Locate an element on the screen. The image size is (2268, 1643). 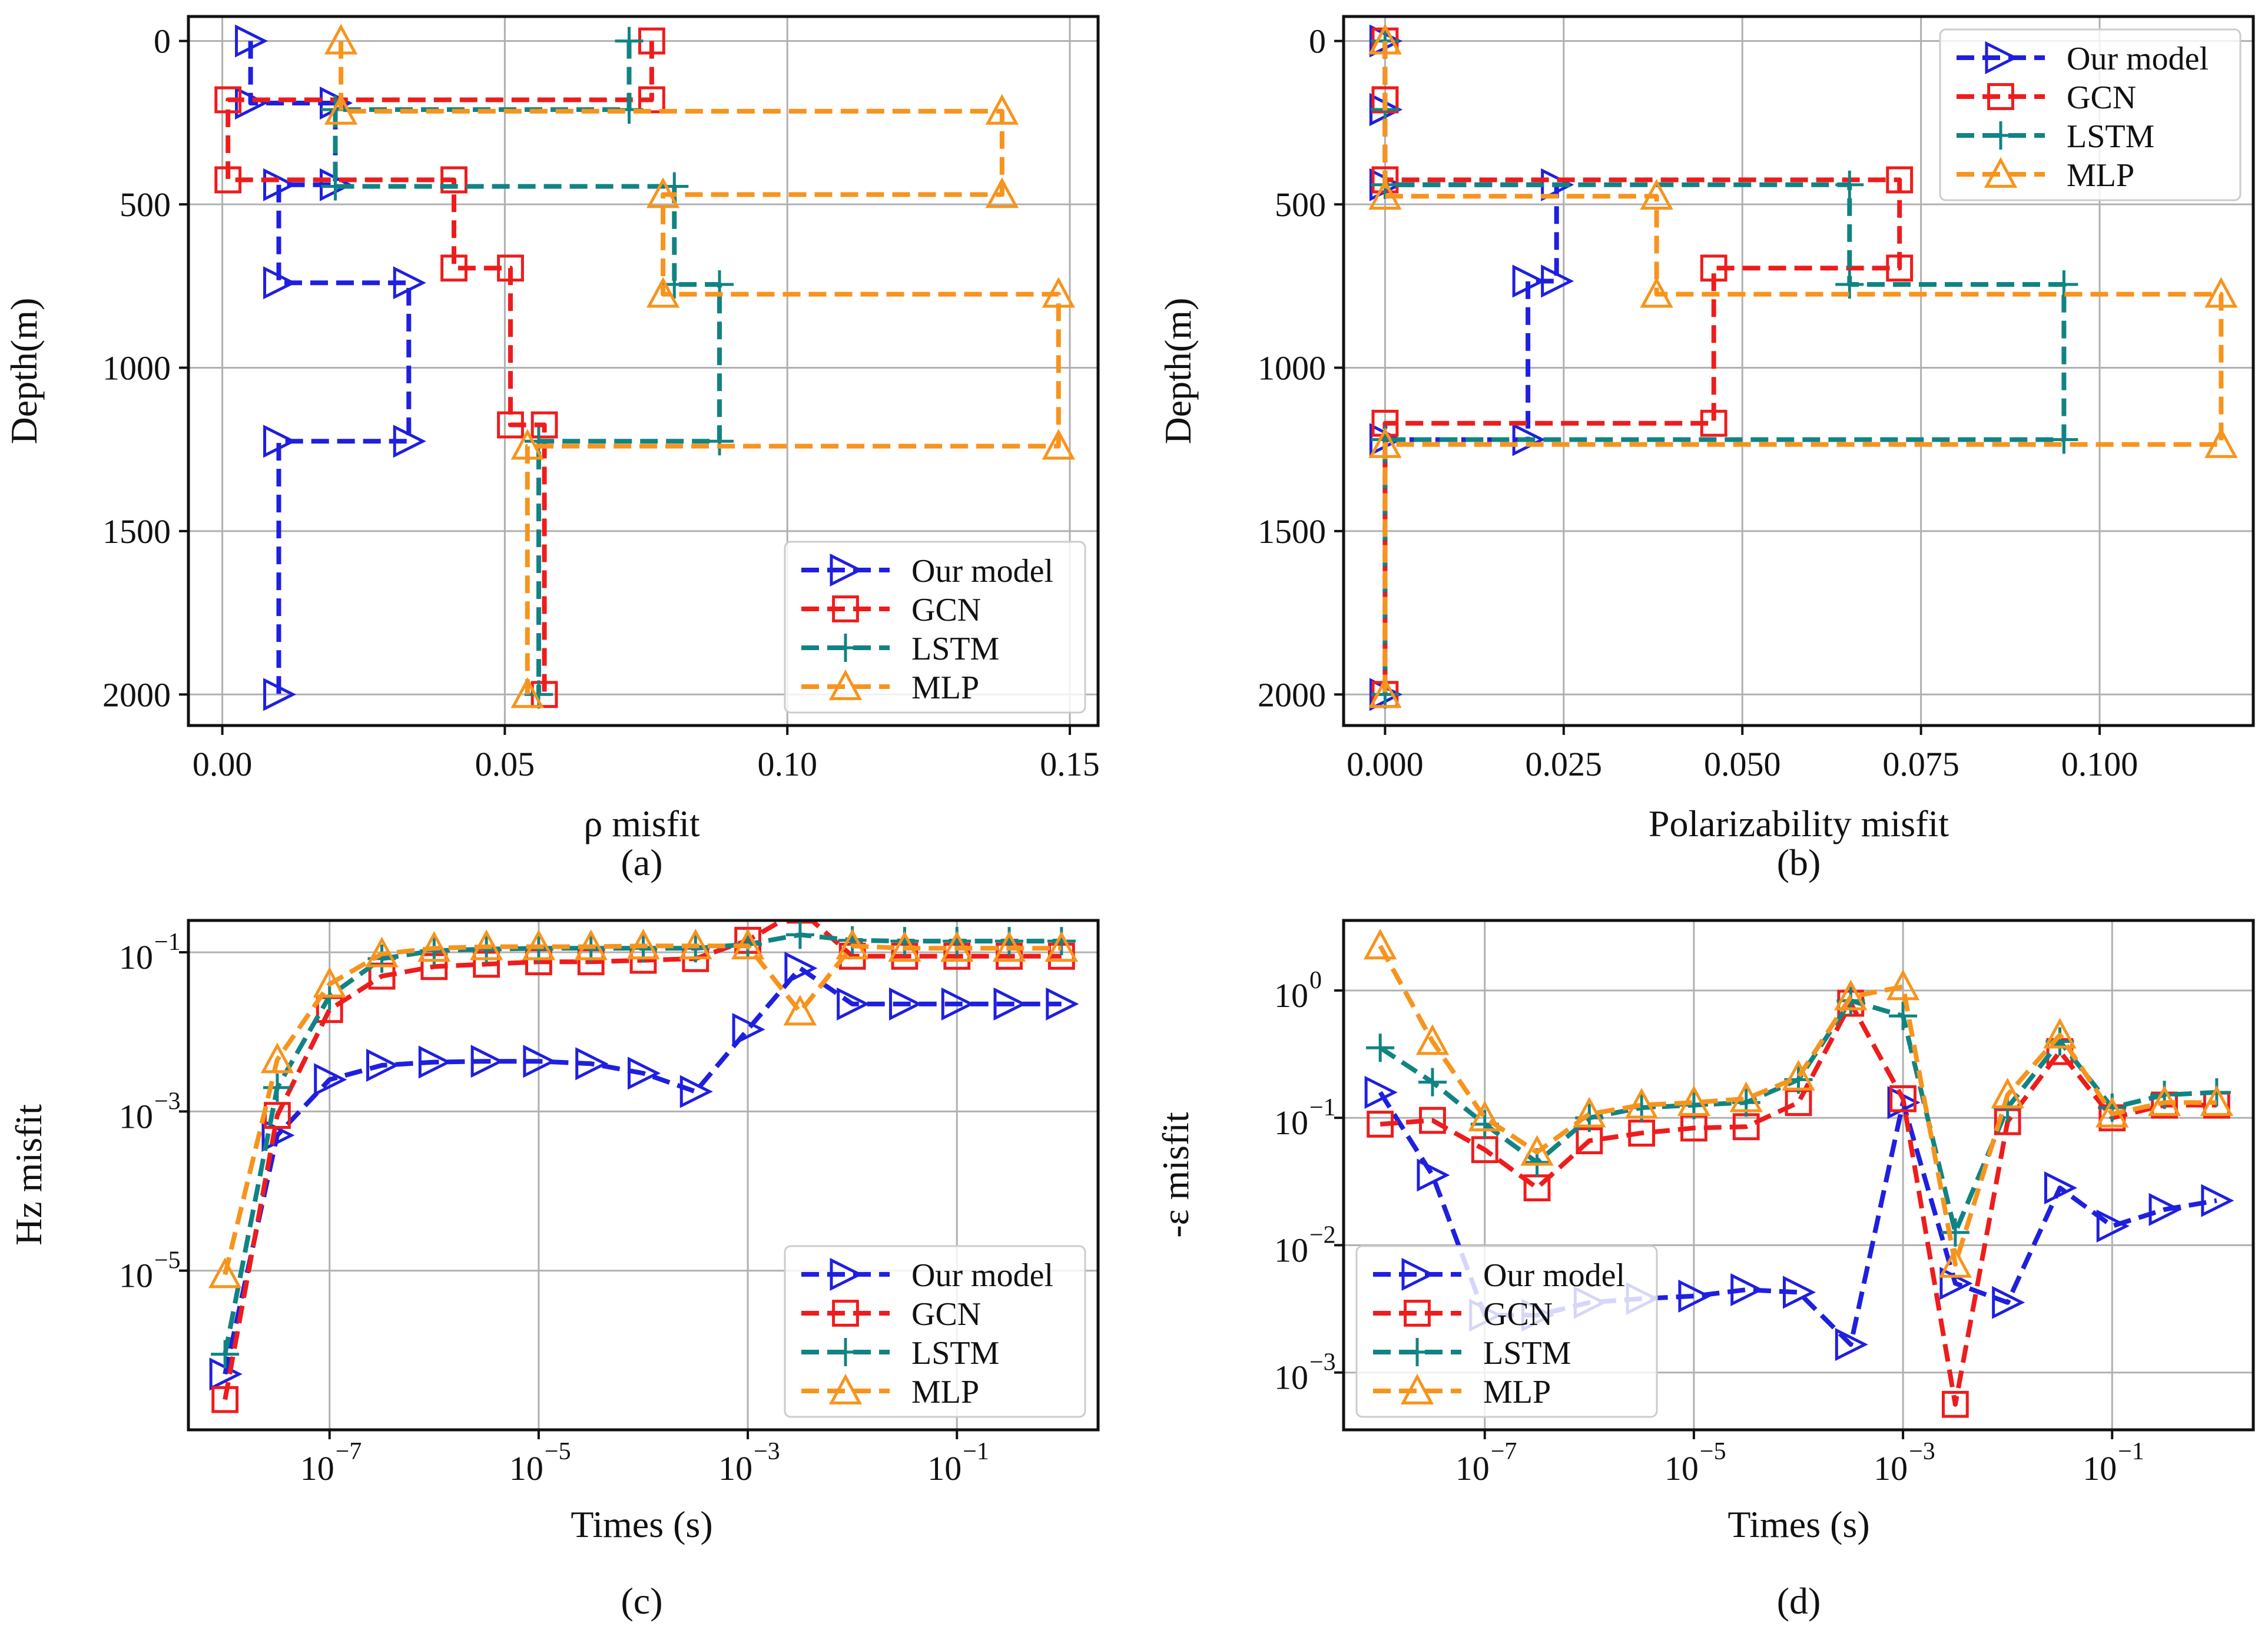
y-tick-label: 1500 is located at coordinates (136, 532).